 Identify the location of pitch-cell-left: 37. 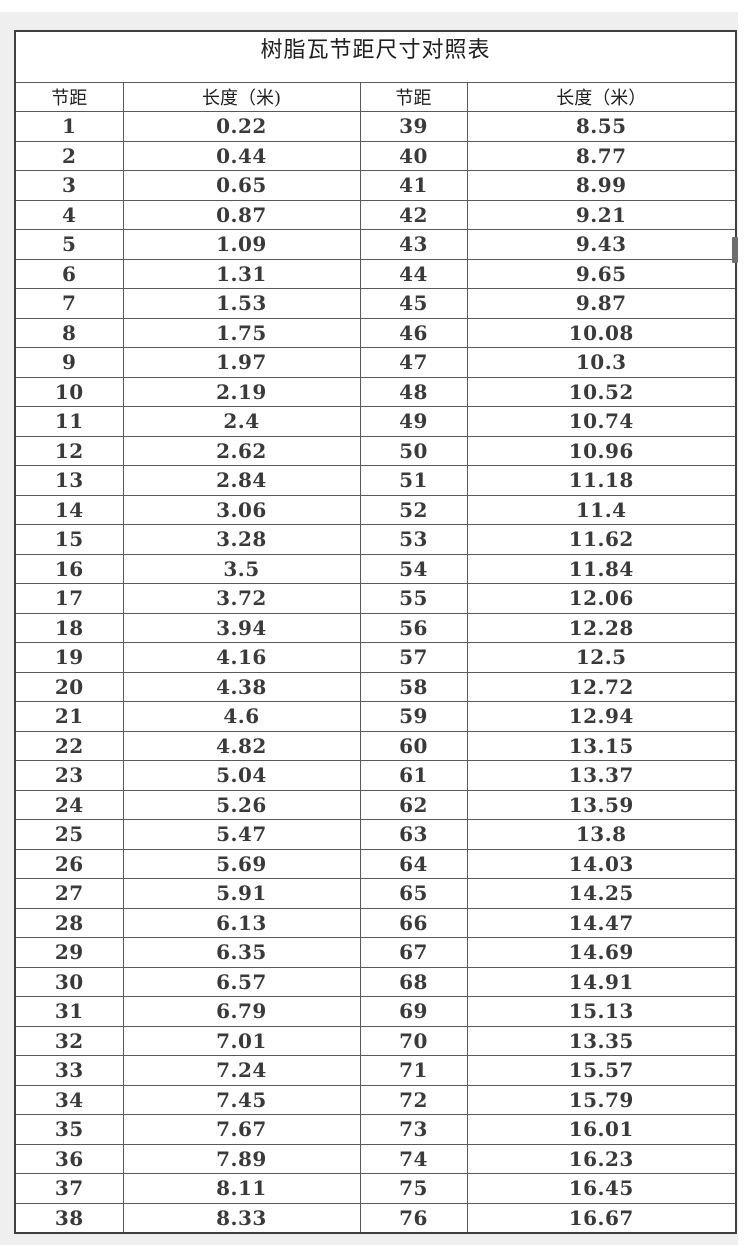
(69, 1188).